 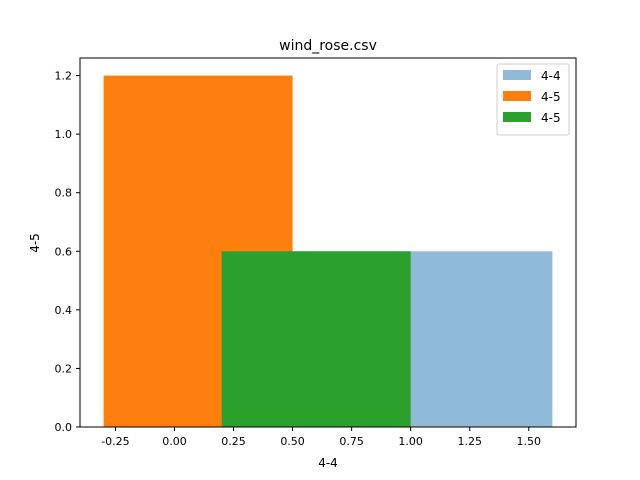 I want to click on legend: 4-4 4-5 4-5, so click(x=533, y=99).